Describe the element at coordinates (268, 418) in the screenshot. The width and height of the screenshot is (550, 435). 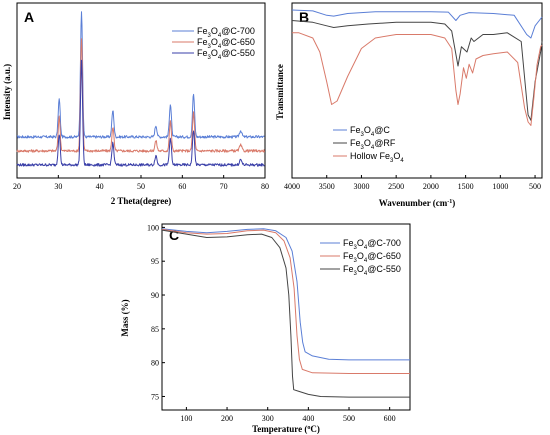
I see `panel-c-x-tick-label: 300` at that location.